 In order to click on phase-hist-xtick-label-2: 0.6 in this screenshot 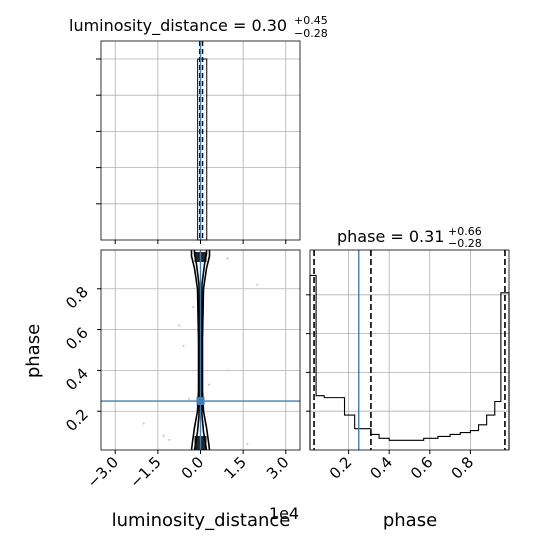, I will do `click(422, 468)`.